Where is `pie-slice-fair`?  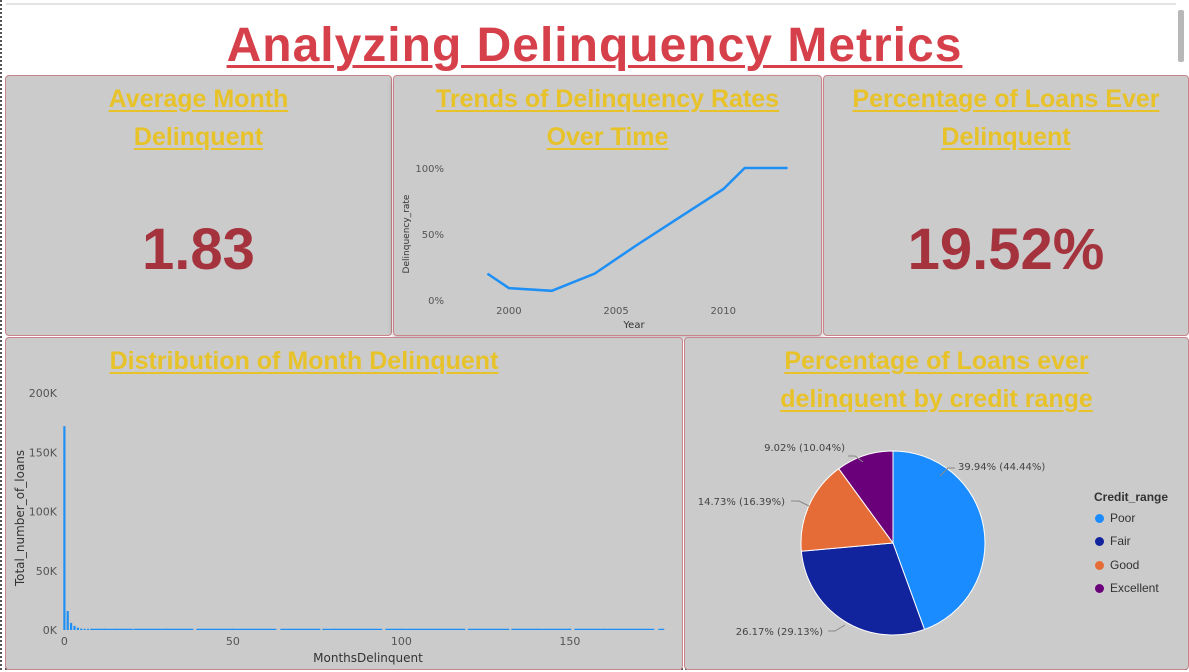
pie-slice-fair is located at coordinates (863, 589).